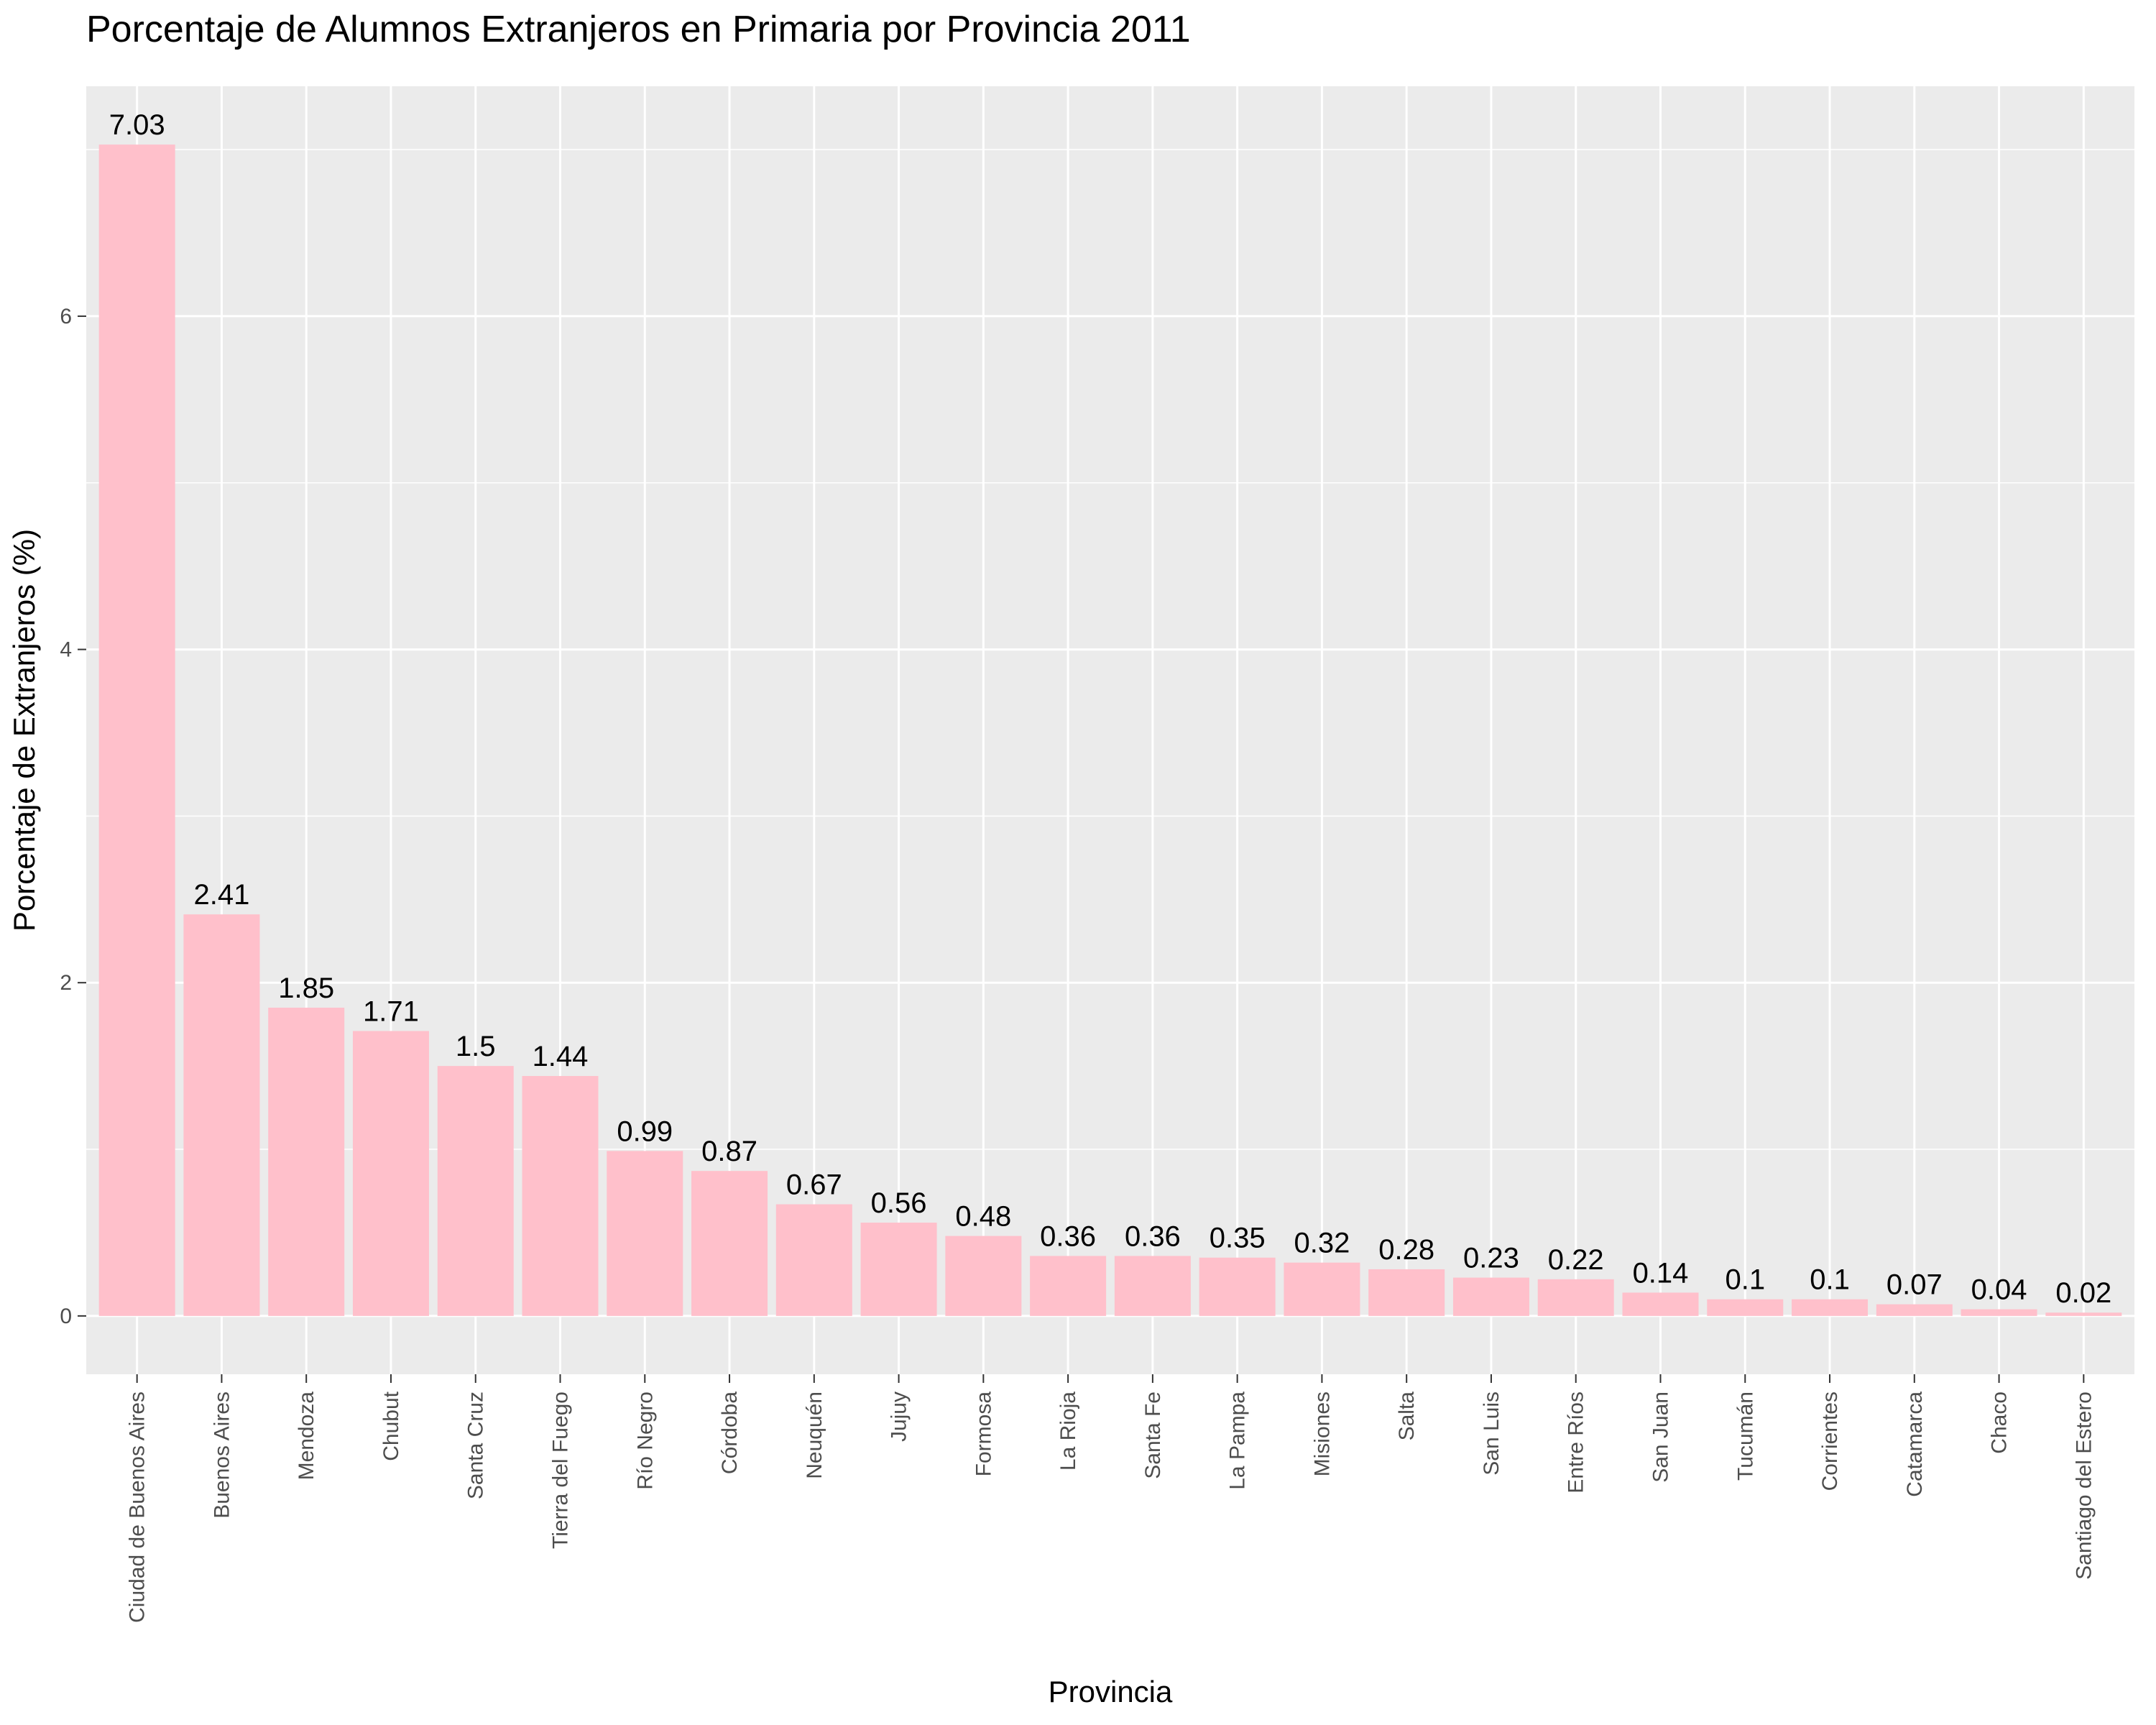 The height and width of the screenshot is (1725, 2156). What do you see at coordinates (561, 1470) in the screenshot?
I see `x-tick-label: Tierra del Fuego` at bounding box center [561, 1470].